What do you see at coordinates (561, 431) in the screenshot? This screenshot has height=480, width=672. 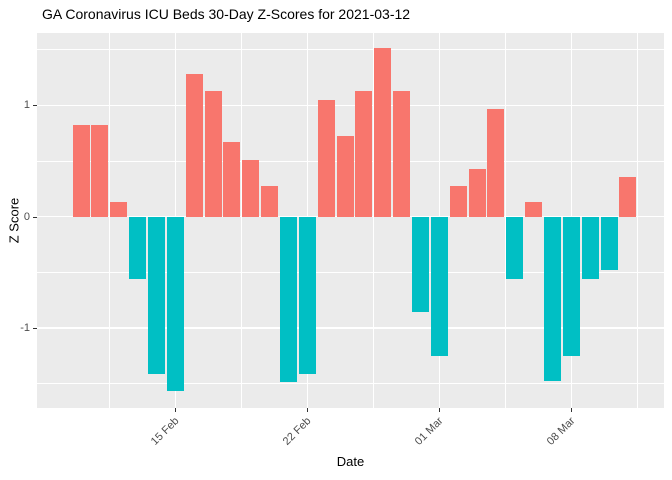 I see `x-tick-label: 08 Mar` at bounding box center [561, 431].